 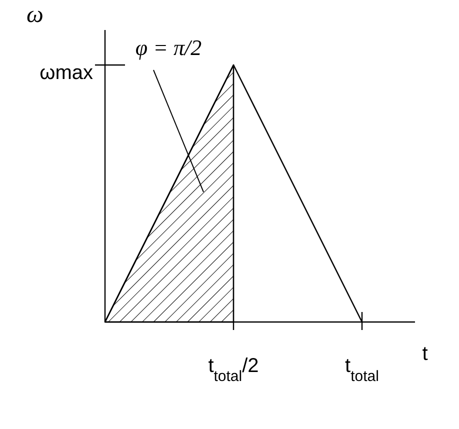 What do you see at coordinates (362, 369) in the screenshot?
I see `x-tick-label: t$_{total}$` at bounding box center [362, 369].